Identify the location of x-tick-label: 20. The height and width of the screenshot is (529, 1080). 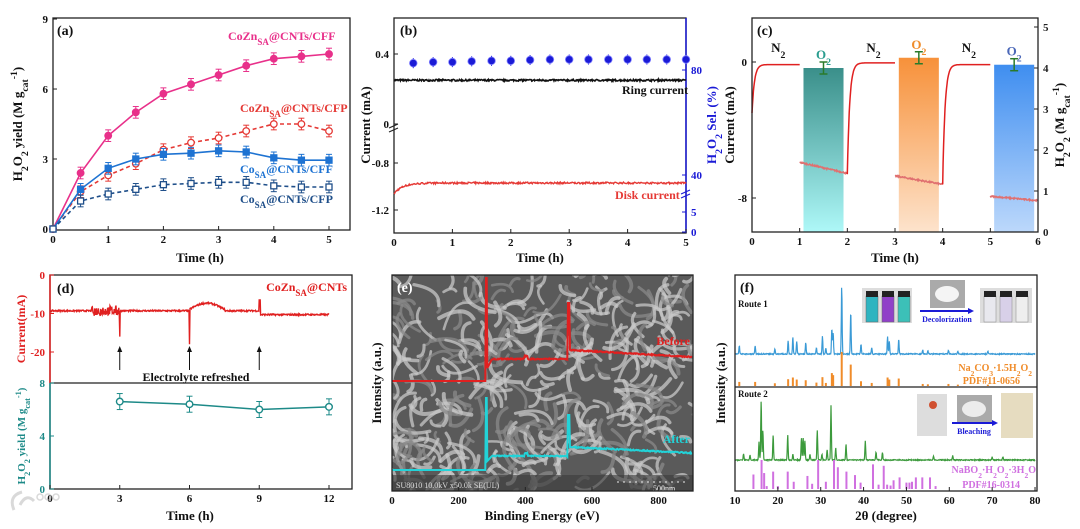
(778, 501).